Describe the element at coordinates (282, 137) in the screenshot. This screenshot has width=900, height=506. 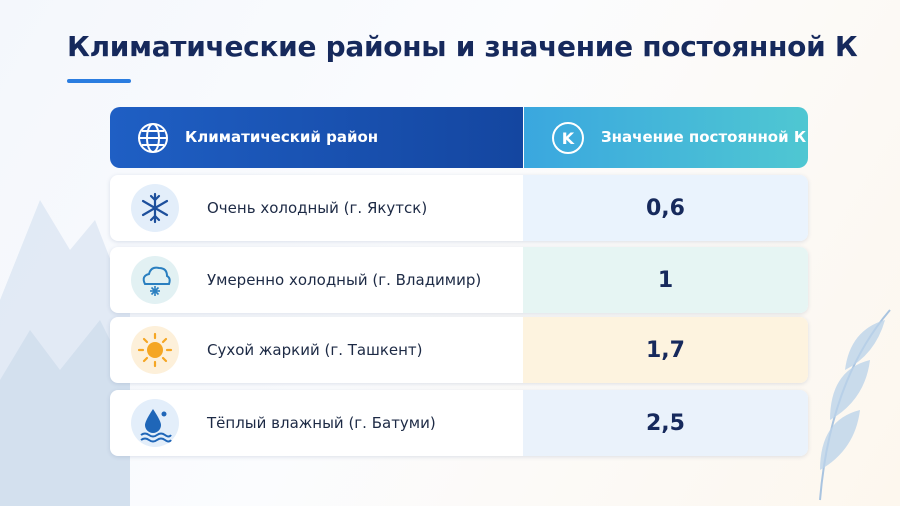
I see `column-header: Климатический район` at that location.